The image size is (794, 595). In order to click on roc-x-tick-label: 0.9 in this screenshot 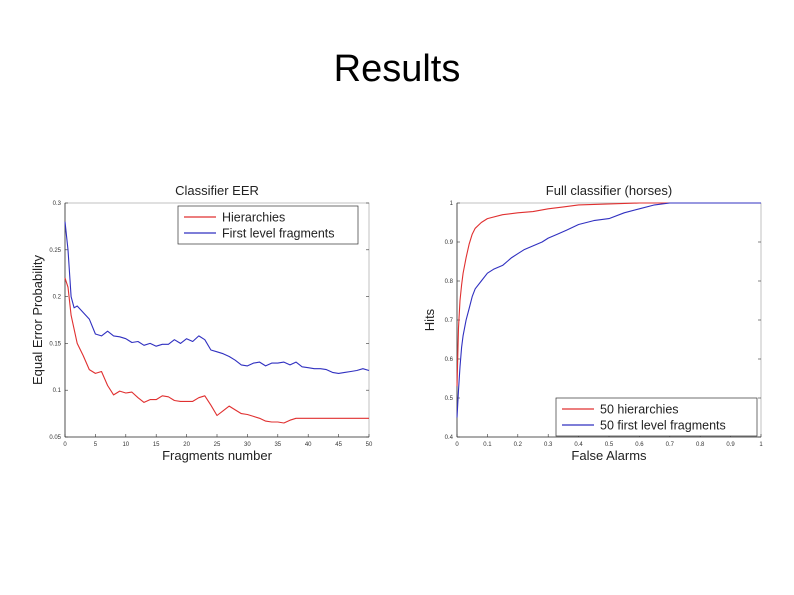, I will do `click(730, 445)`.